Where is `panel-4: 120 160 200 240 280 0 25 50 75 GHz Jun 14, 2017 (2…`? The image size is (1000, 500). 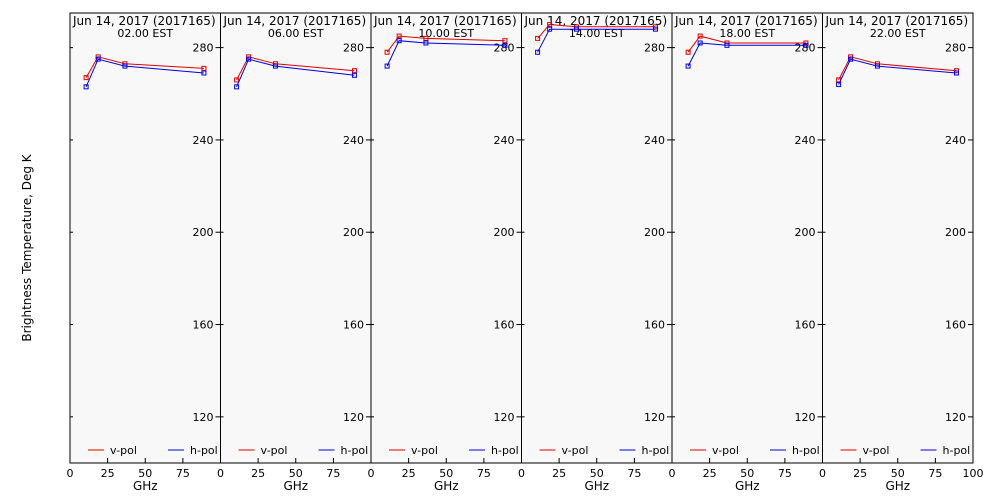
panel-4: 120 160 200 240 280 0 25 50 75 GHz Jun 14, 2017 (2… is located at coordinates (595, 252).